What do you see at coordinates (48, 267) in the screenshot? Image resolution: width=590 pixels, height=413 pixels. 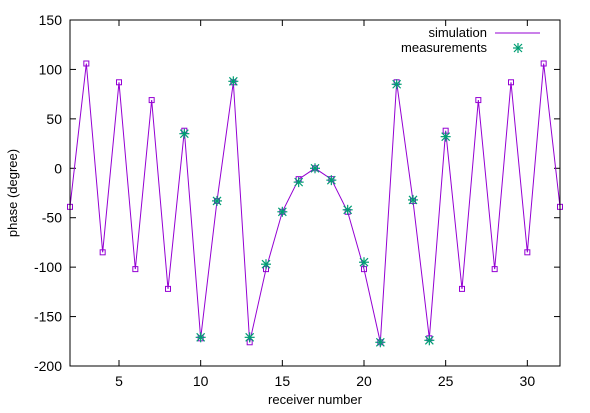 I see `y-tick-label: -100` at bounding box center [48, 267].